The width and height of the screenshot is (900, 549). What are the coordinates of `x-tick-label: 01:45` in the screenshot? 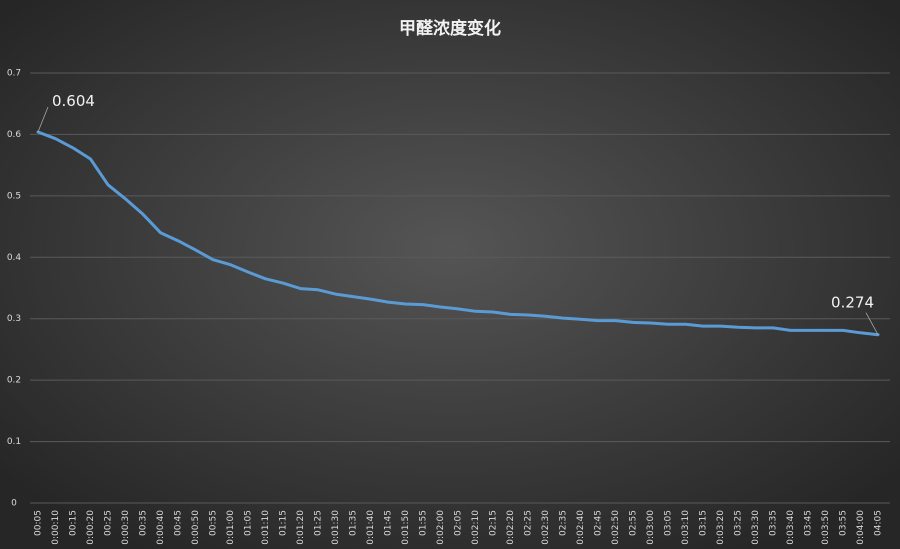 It's located at (389, 523).